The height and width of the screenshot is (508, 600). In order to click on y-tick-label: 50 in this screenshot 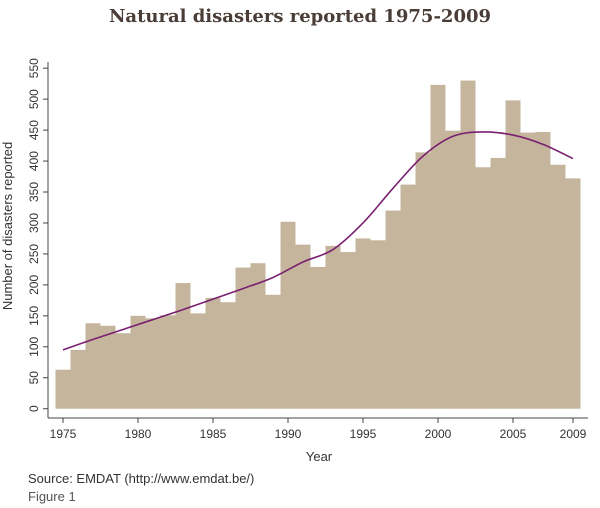, I will do `click(34, 378)`.